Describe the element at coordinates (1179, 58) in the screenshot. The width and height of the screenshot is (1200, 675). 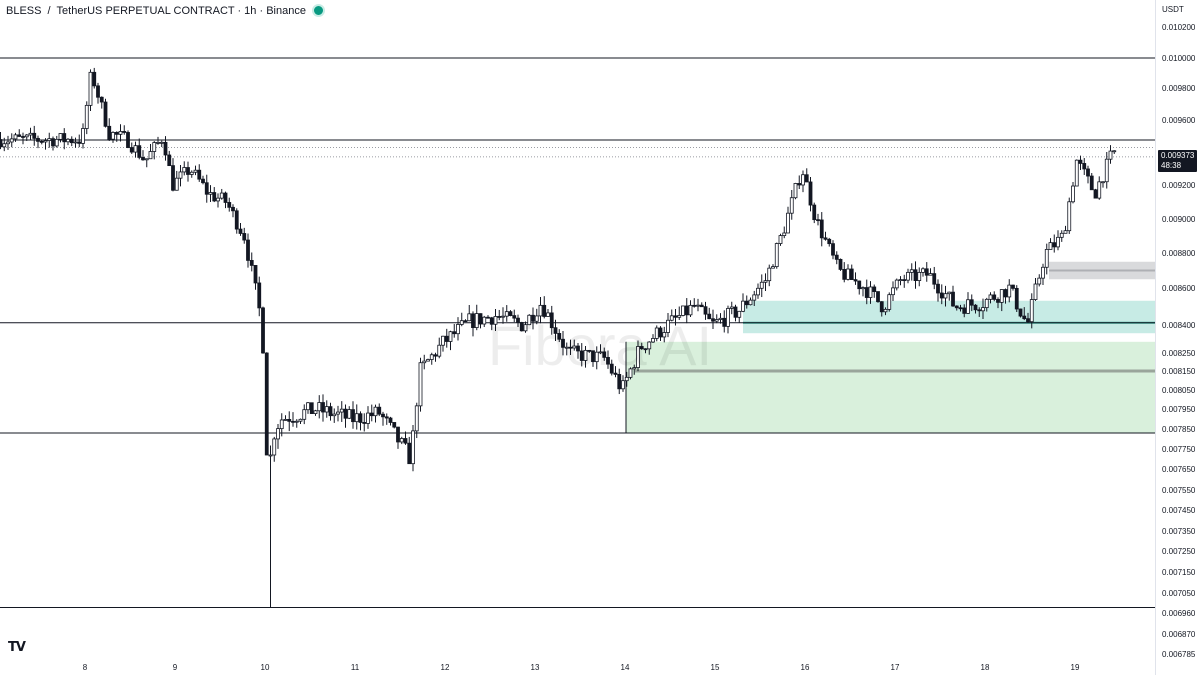
I see `y-tick-label: 0.010000` at that location.